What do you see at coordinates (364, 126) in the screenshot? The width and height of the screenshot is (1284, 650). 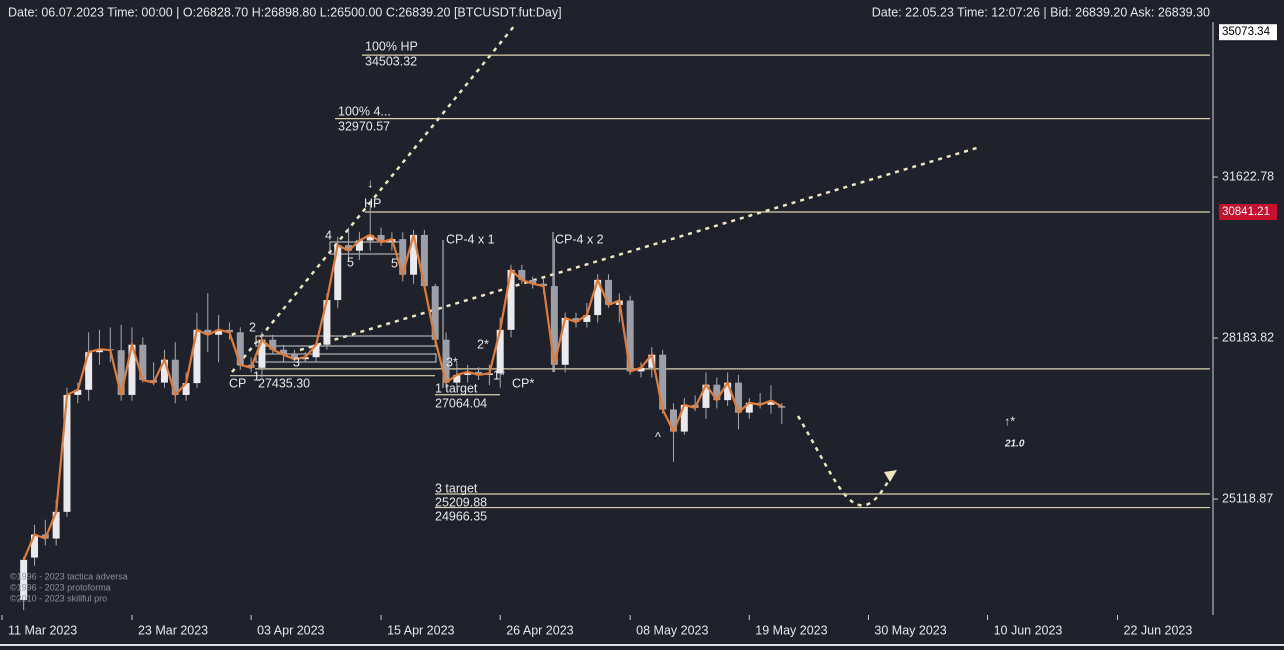 I see `level-value: 32970.57` at bounding box center [364, 126].